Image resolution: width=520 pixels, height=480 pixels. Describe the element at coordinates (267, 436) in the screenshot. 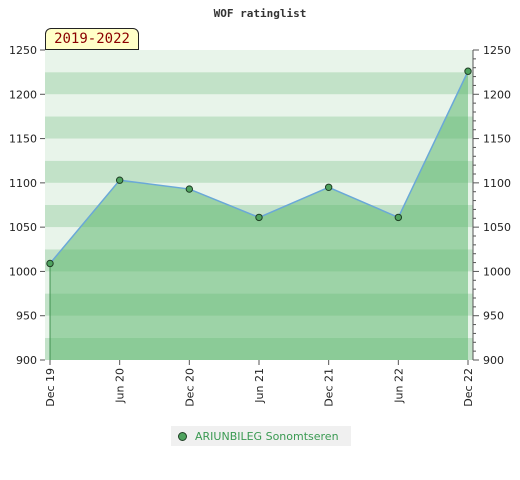

I see `legend-label: ARIUNBILEG Sonomtseren` at that location.